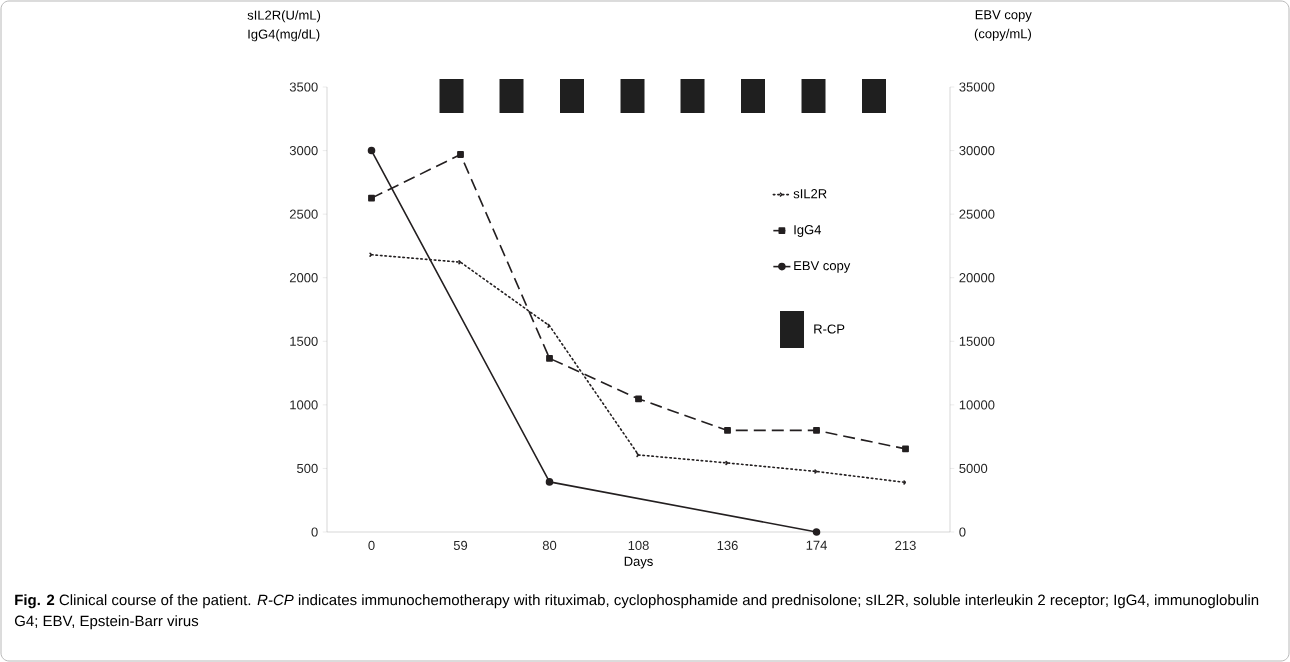 The image size is (1290, 662). I want to click on y2-tick-label: 30000, so click(977, 150).